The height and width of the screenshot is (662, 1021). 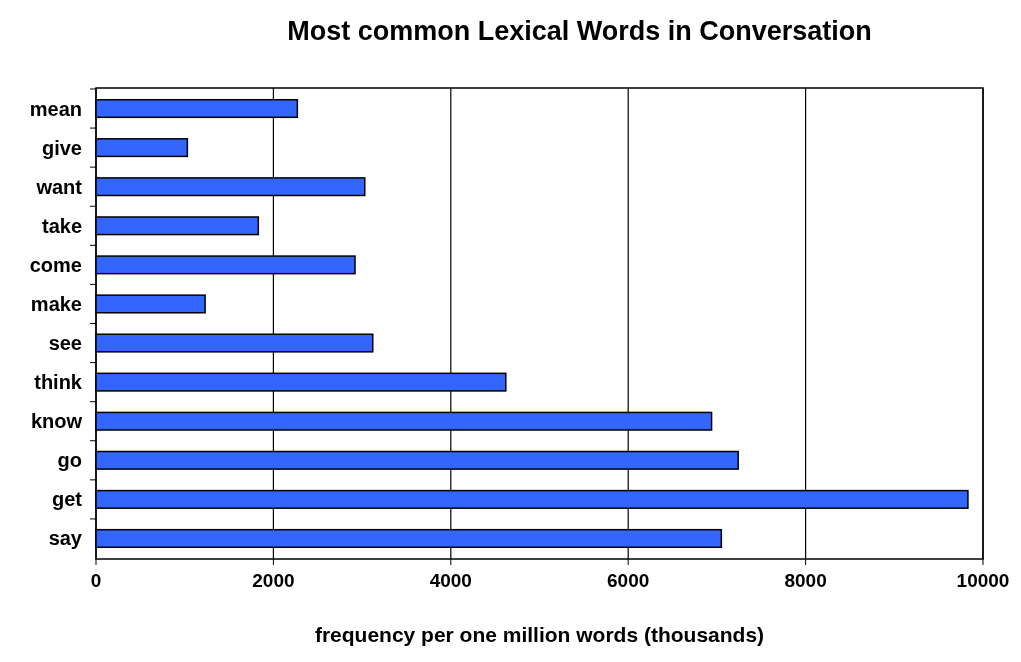 I want to click on x-tick-label: 10000, so click(x=983, y=580).